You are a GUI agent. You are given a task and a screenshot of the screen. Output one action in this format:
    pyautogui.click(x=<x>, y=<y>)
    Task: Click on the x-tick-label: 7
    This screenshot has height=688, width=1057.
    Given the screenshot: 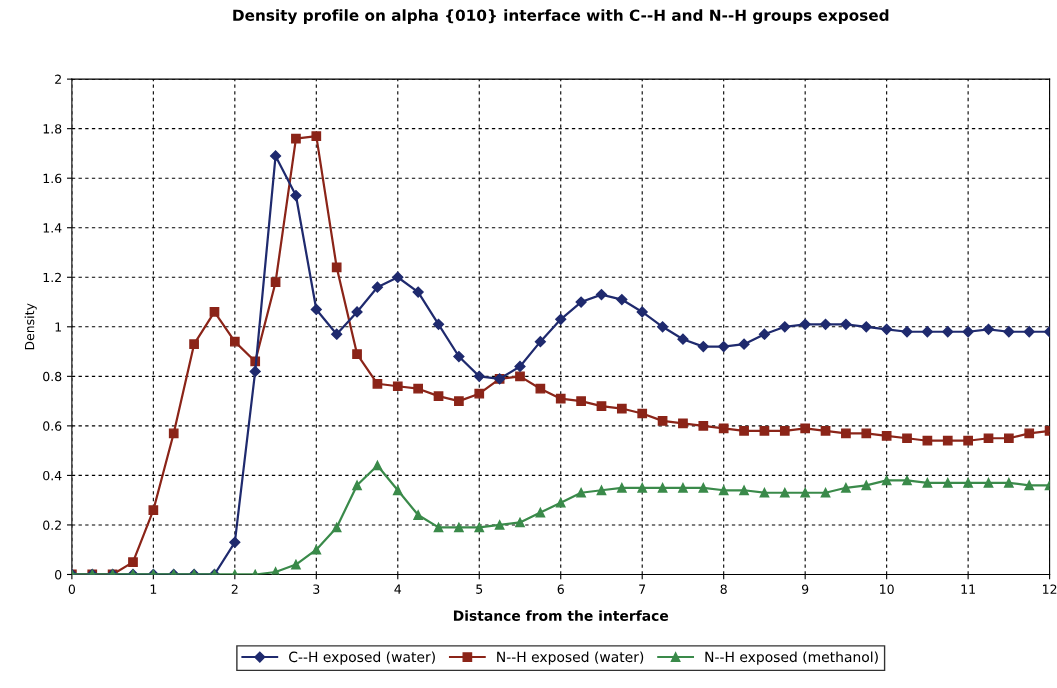 What is the action you would take?
    pyautogui.click(x=642, y=589)
    